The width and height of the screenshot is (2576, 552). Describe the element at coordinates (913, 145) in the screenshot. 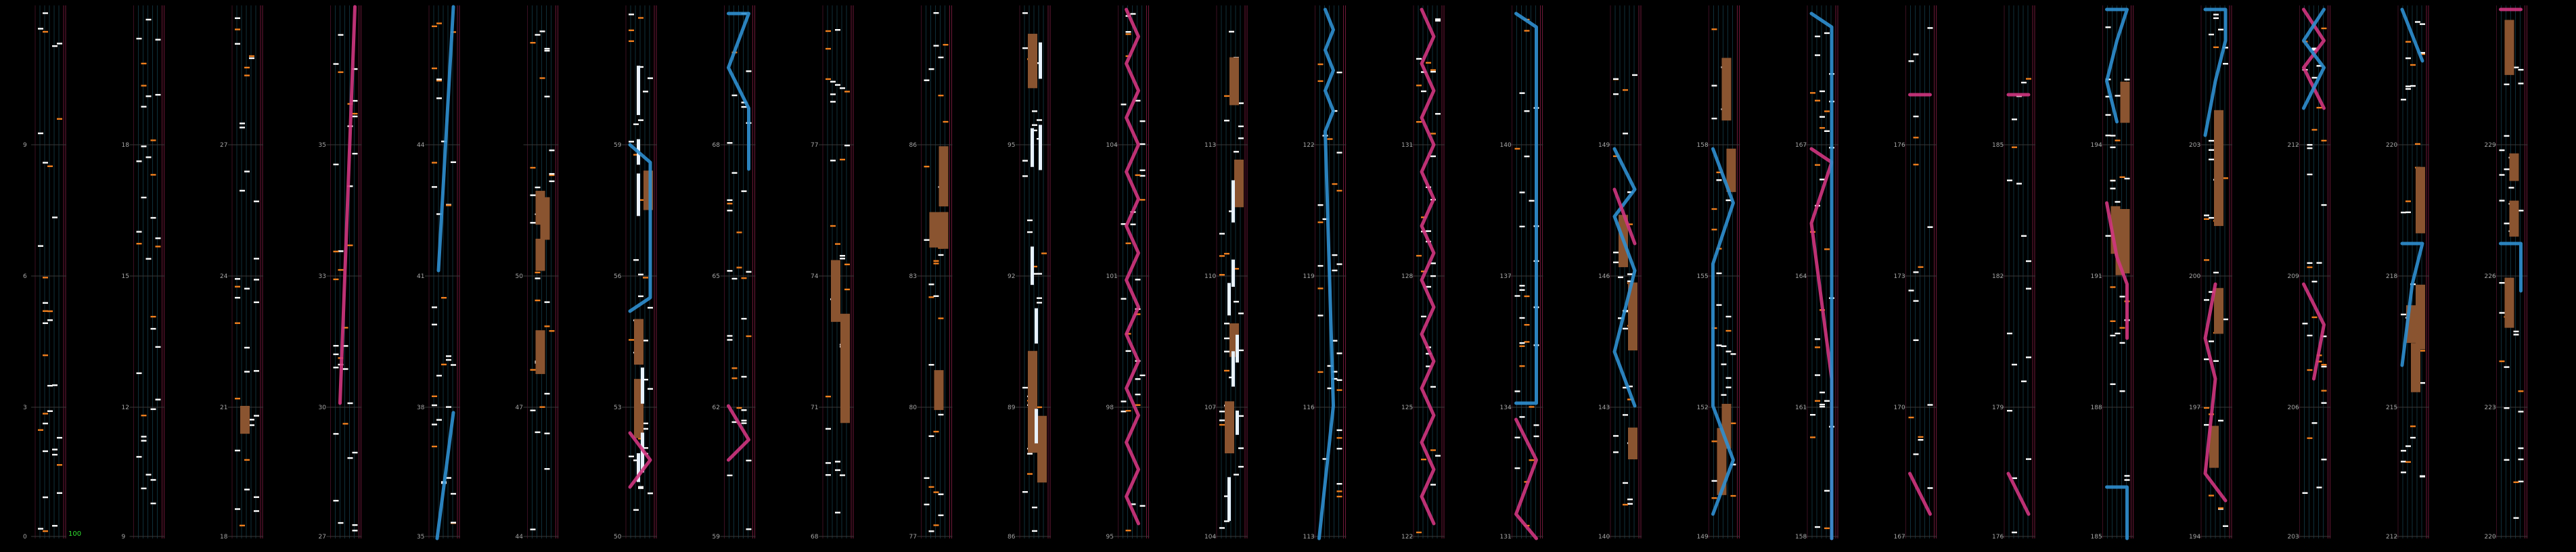

I see `measure-number: 86` at that location.